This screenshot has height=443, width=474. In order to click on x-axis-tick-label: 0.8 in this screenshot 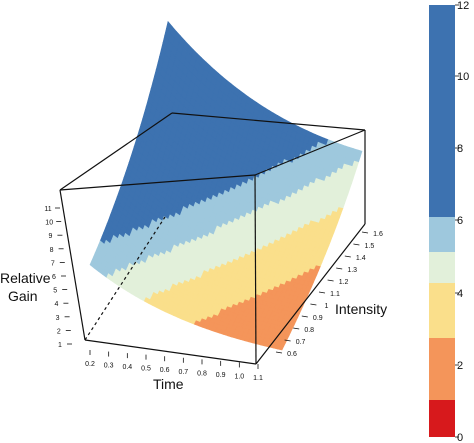, I will do `click(202, 373)`.